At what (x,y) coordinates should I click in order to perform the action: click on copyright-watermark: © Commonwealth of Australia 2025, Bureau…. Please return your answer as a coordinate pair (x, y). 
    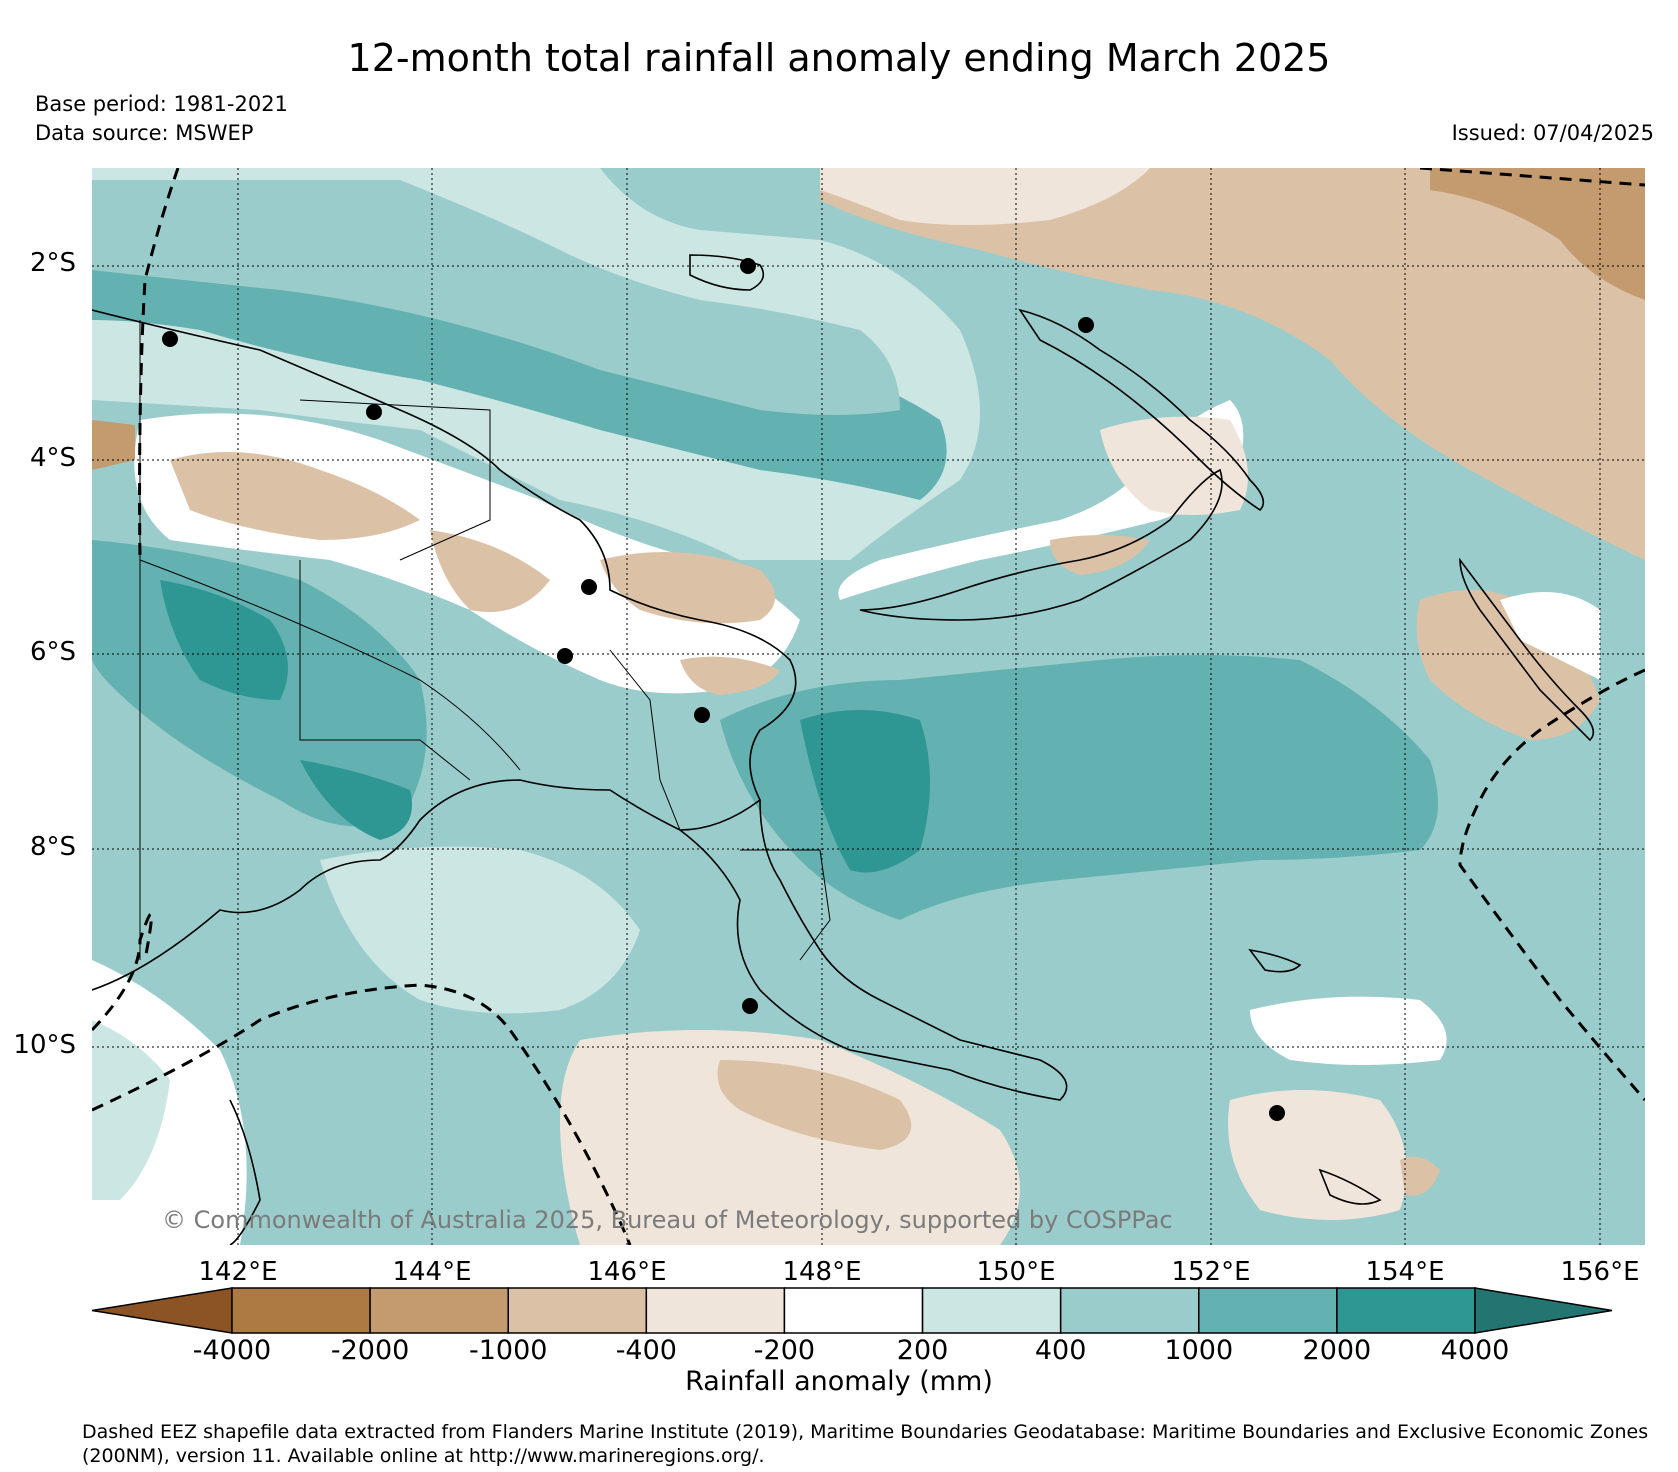
    Looking at the image, I should click on (667, 1220).